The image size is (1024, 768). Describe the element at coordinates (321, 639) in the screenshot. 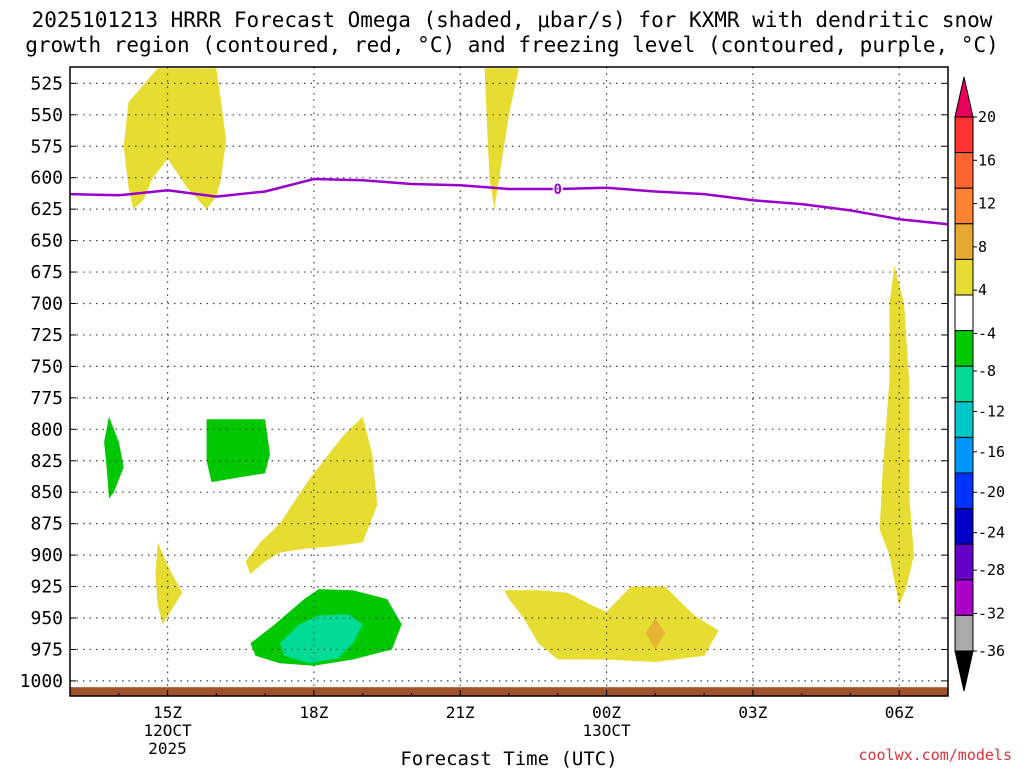

I see `omega-region-lower-teal` at that location.